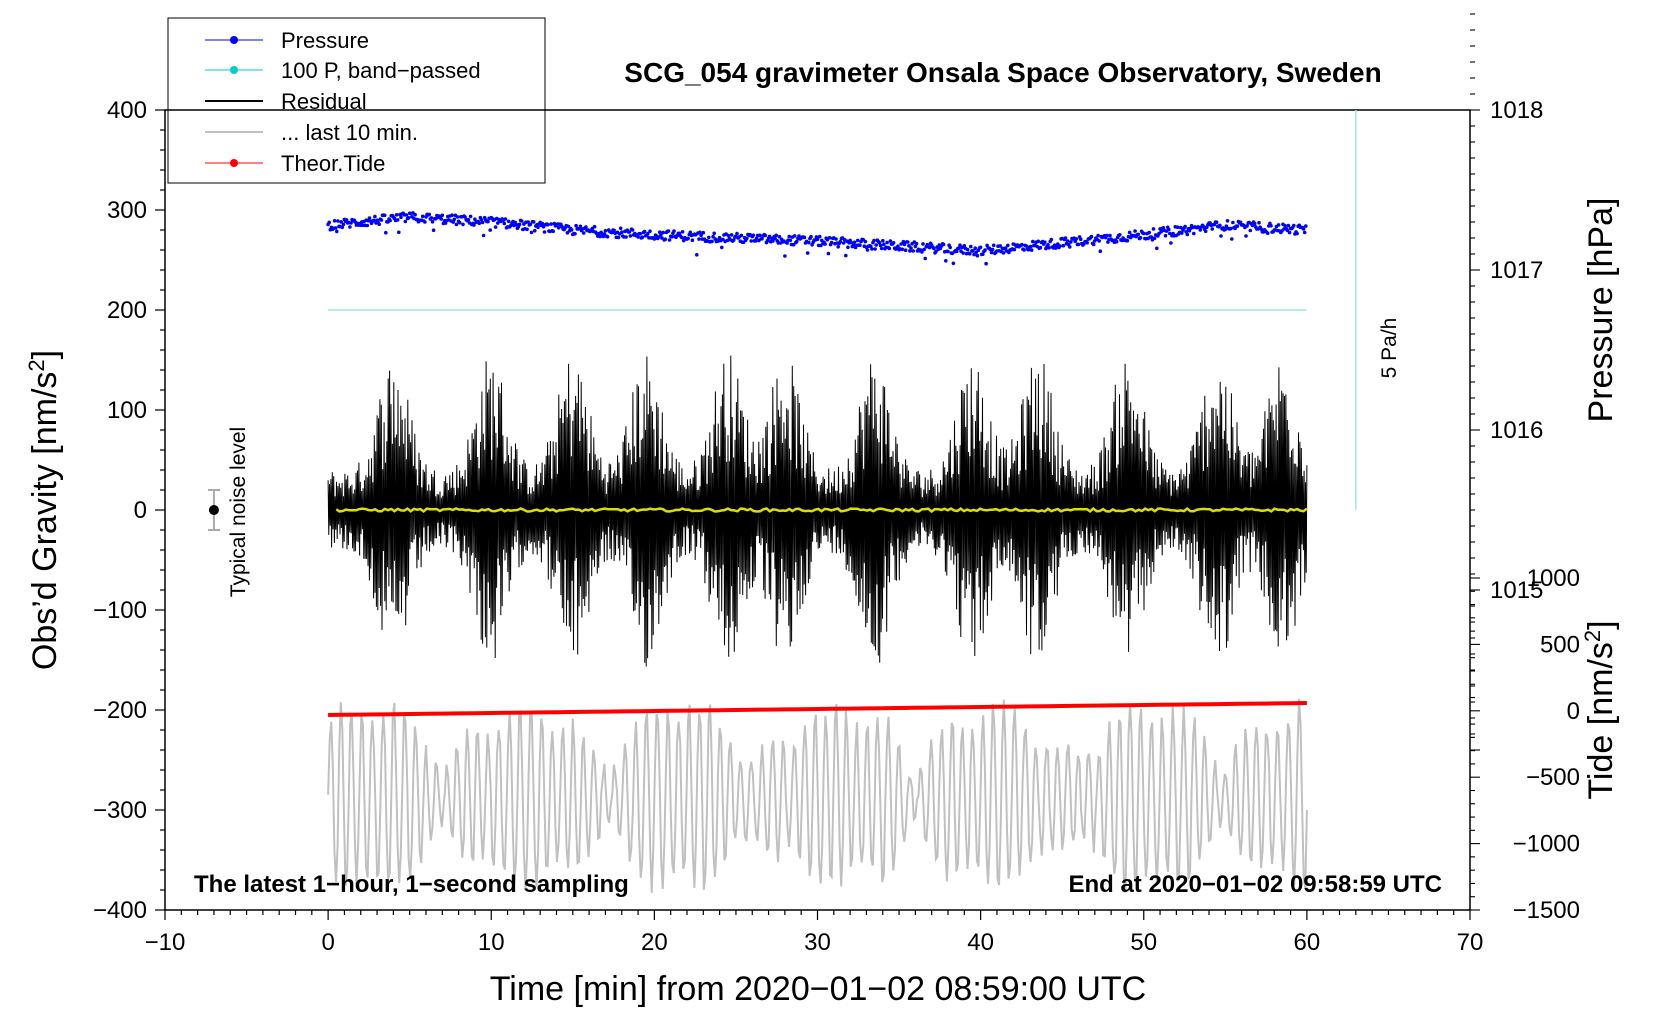 This screenshot has height=1020, width=1660. Describe the element at coordinates (234, 40) in the screenshot. I see `legend-pressure-dot` at that location.